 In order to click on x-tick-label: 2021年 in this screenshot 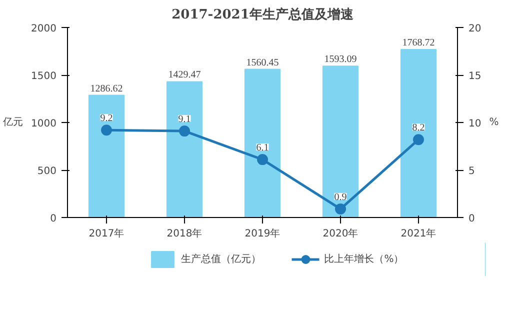, I will do `click(418, 234)`.